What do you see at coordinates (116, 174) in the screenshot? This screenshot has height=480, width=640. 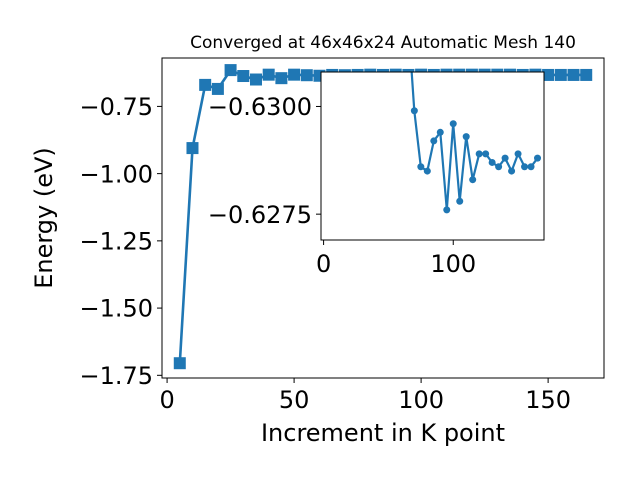 I see `main-y-tick-label: −1.00` at bounding box center [116, 174].